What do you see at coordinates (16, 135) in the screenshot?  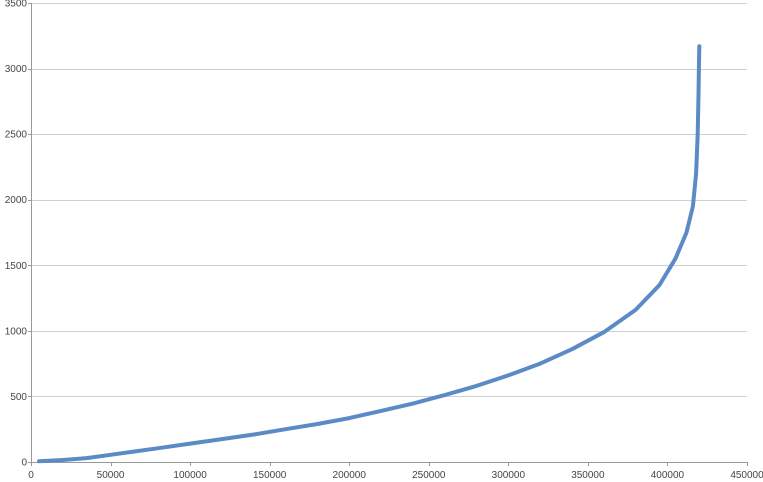 I see `y-tick-label: 2500` at bounding box center [16, 135].